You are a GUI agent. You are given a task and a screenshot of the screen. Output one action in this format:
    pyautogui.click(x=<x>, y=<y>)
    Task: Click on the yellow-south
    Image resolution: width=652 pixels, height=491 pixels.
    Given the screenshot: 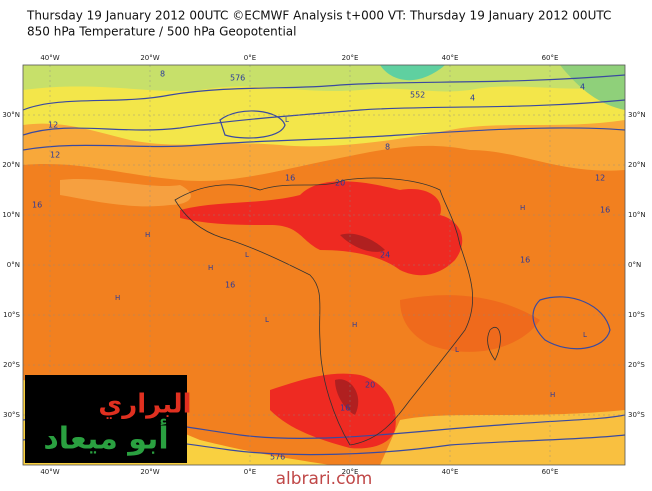 What is the action you would take?
    pyautogui.click(x=502, y=437)
    